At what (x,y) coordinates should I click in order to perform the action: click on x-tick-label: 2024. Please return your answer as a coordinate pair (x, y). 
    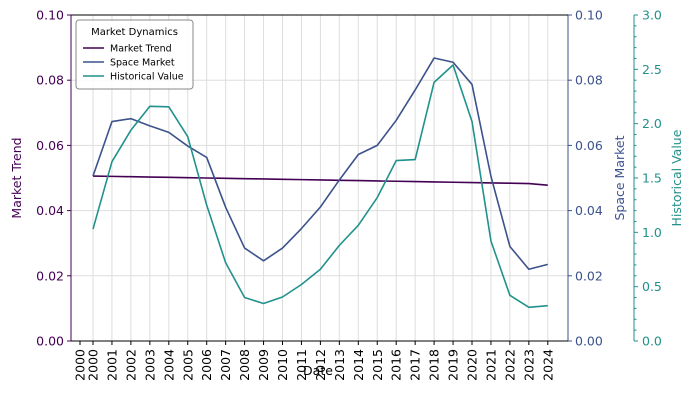
    Looking at the image, I should click on (547, 365).